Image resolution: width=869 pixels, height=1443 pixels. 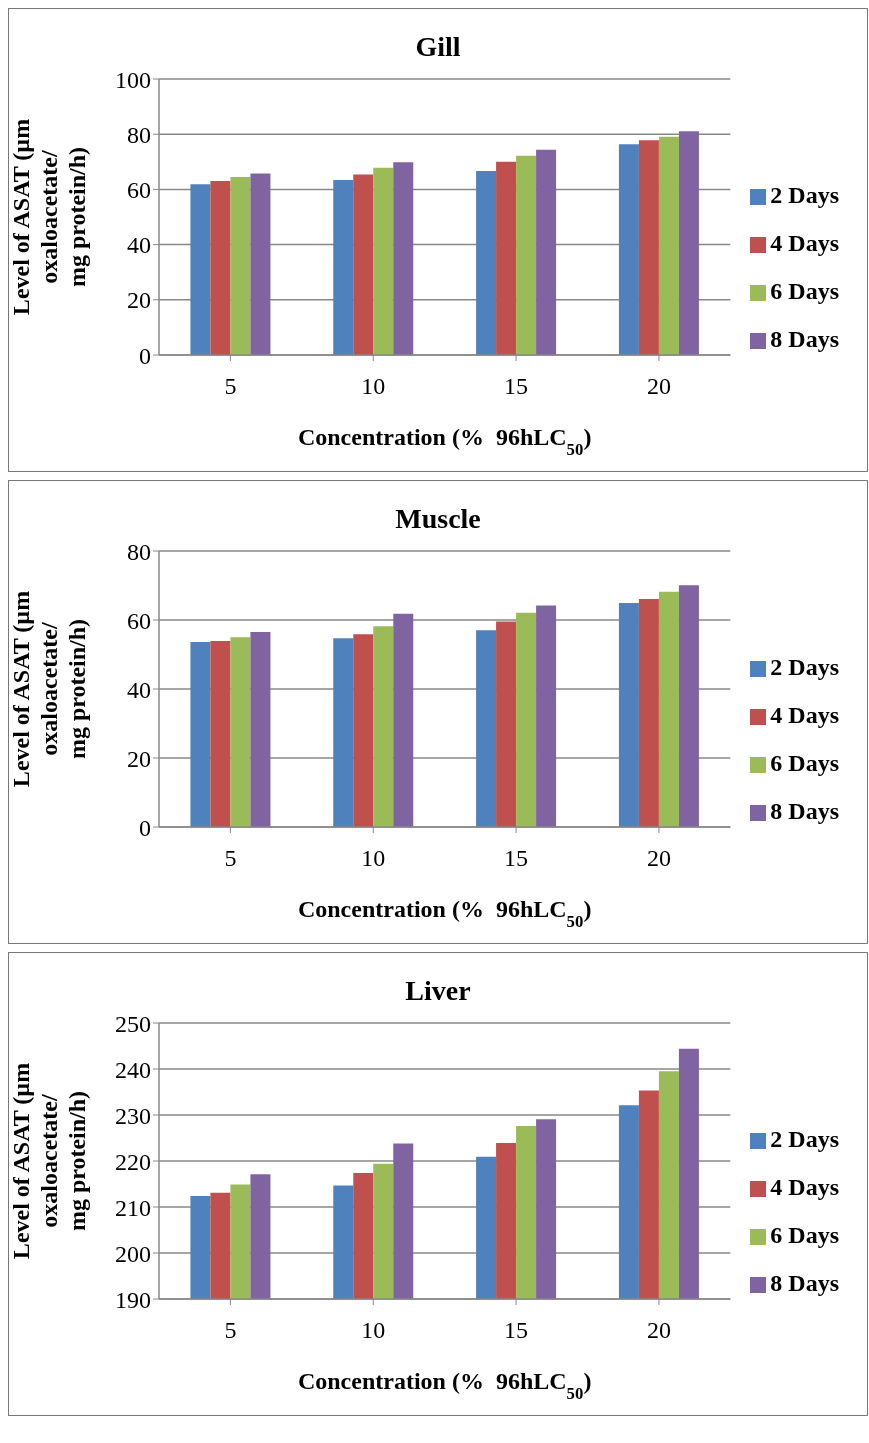 What do you see at coordinates (438, 518) in the screenshot?
I see `chart-title: Muscle` at bounding box center [438, 518].